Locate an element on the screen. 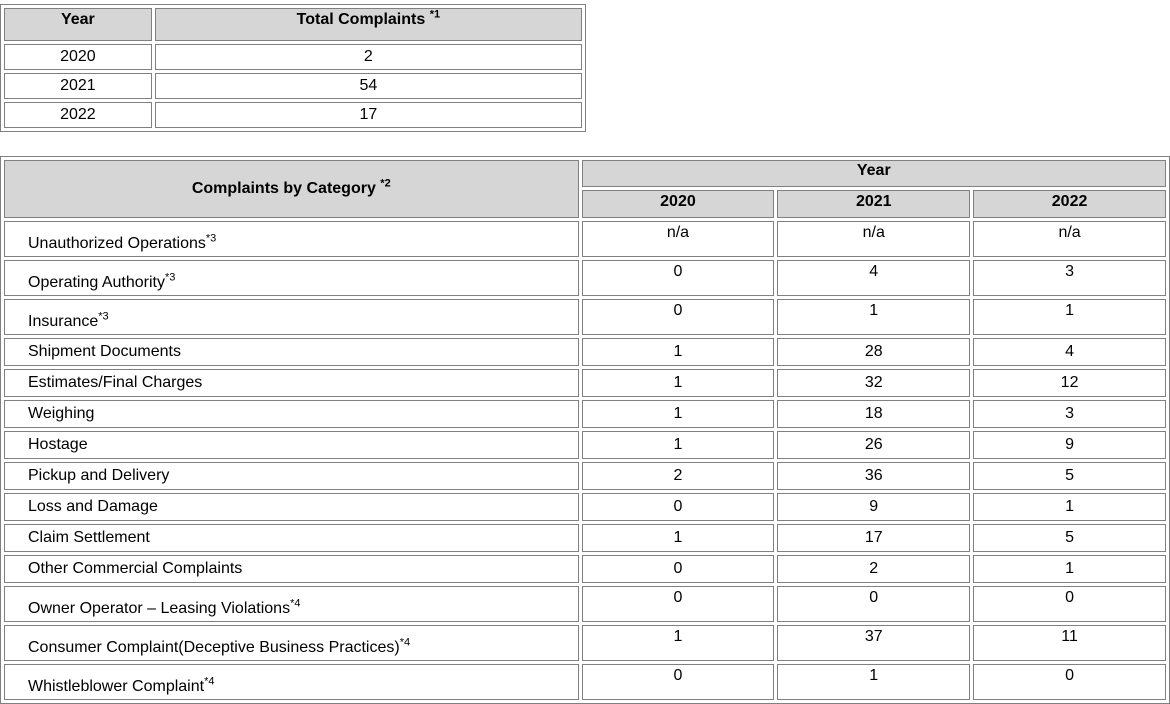  value-cell-2021: 2 is located at coordinates (874, 569).